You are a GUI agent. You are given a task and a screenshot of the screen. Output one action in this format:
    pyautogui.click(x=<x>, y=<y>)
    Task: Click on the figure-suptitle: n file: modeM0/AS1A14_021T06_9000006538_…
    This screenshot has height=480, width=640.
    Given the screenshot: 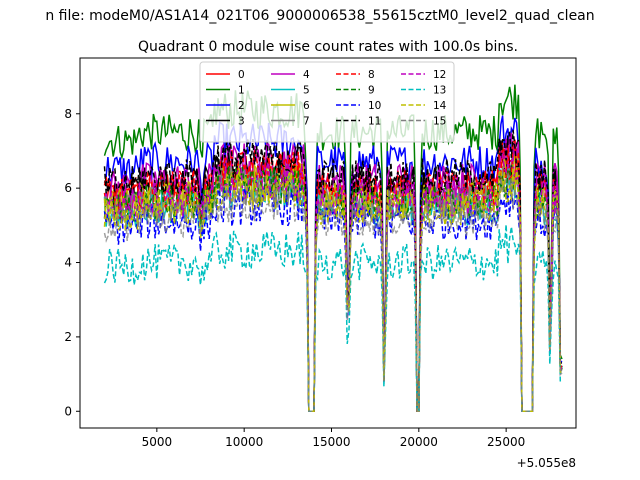 What is the action you would take?
    pyautogui.click(x=319, y=16)
    